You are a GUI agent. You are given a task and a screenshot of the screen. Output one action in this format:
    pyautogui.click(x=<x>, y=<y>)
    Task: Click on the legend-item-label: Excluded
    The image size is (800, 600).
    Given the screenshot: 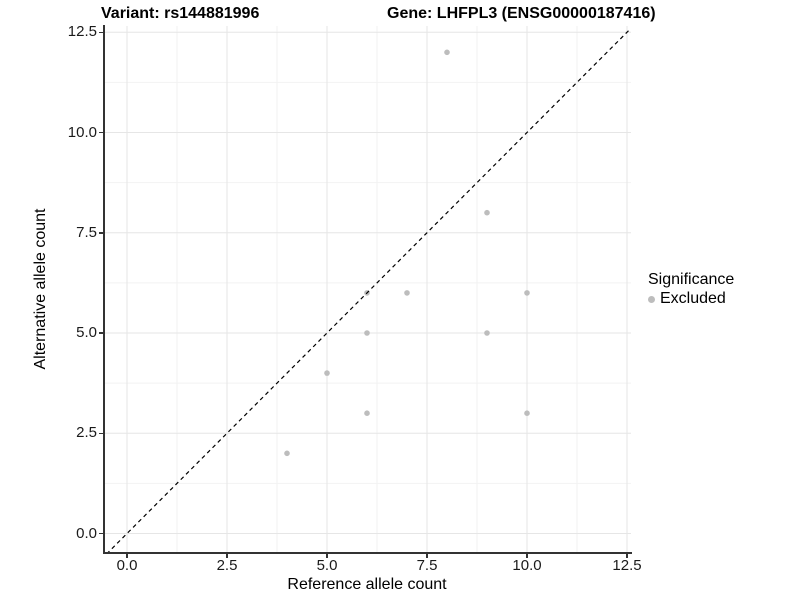 What is the action you would take?
    pyautogui.click(x=693, y=298)
    